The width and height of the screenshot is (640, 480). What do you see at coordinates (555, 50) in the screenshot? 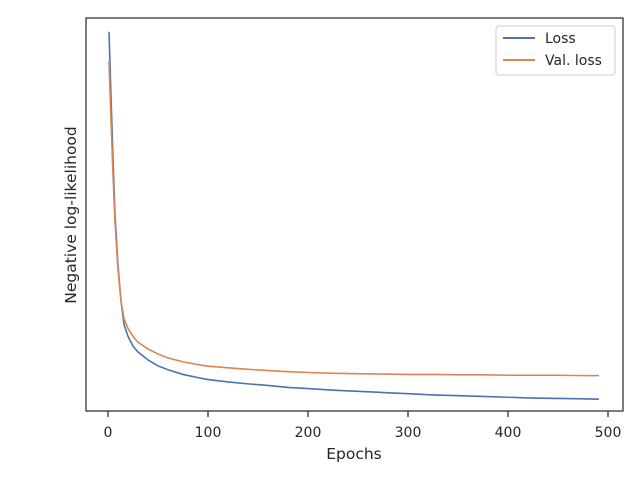
I see `legend: Loss Val. loss` at bounding box center [555, 50].